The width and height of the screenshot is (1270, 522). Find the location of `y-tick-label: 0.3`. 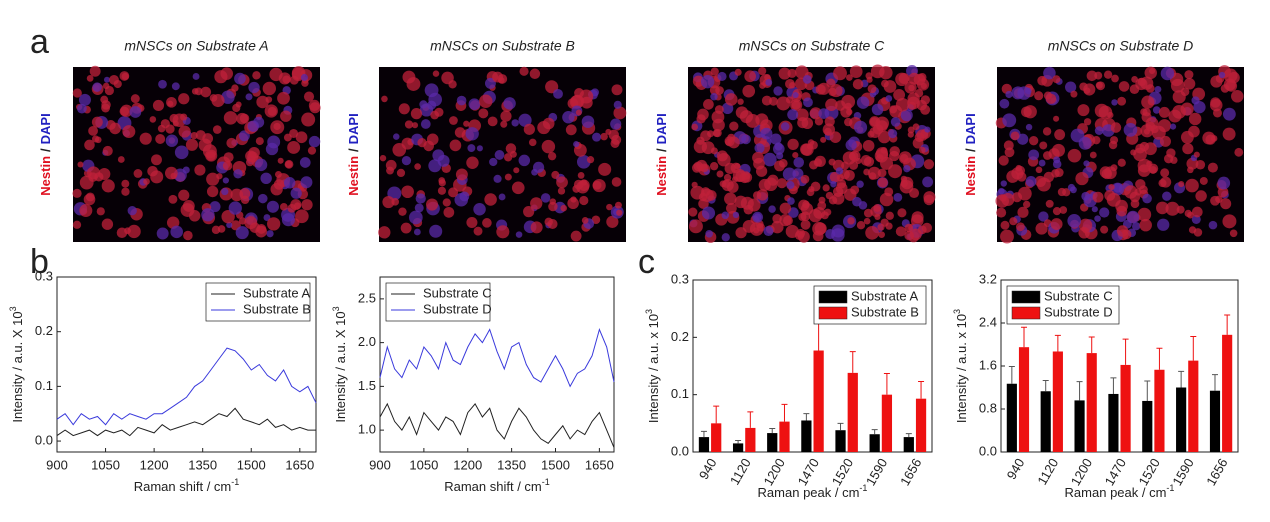

y-tick-label: 0.3 is located at coordinates (44, 275).